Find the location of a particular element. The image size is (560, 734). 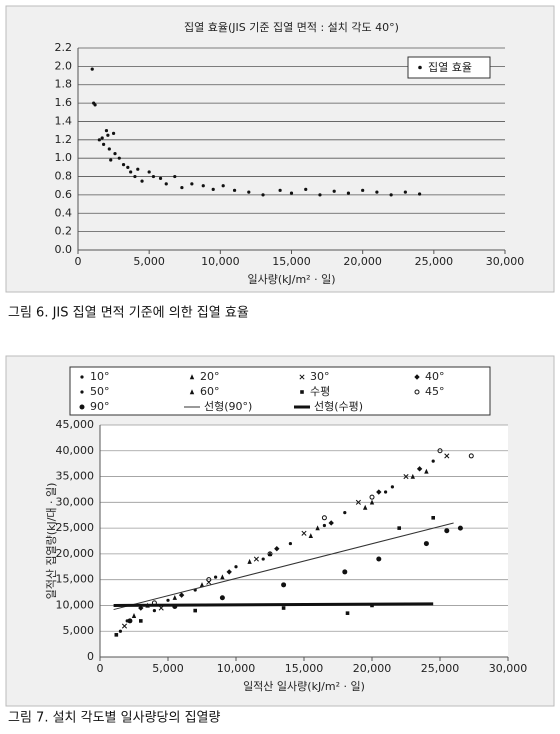

y-tick-label: 10,000 is located at coordinates (75, 604).